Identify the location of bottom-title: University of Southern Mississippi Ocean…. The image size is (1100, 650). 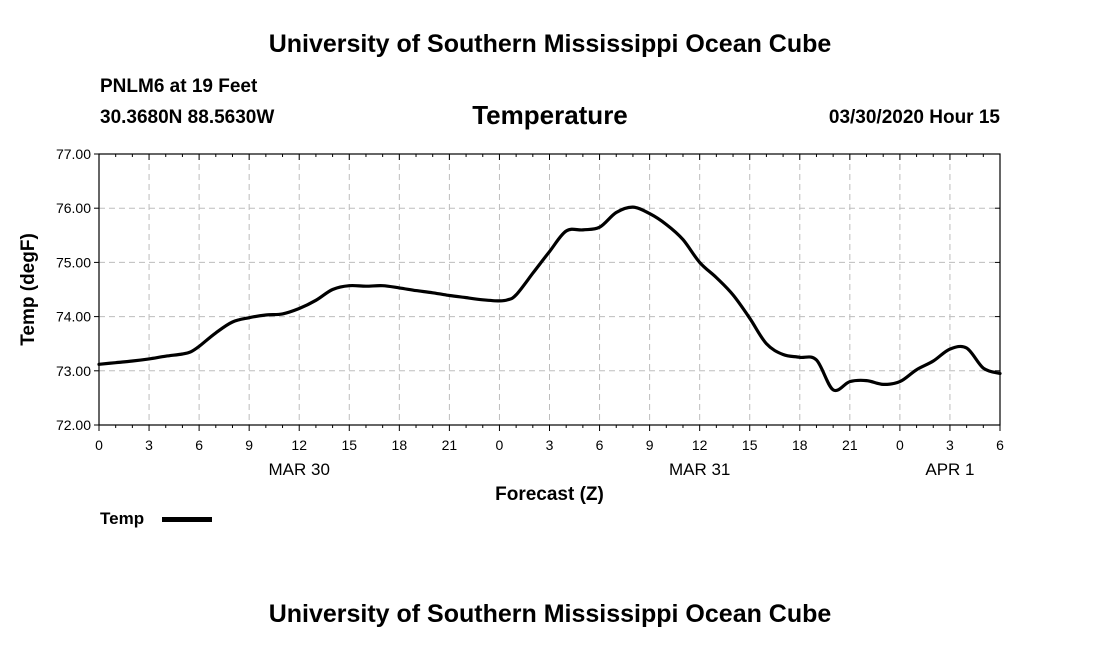
(550, 614).